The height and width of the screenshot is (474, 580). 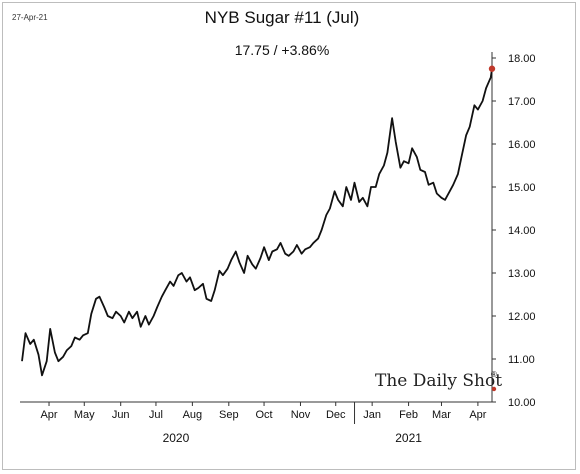 What do you see at coordinates (522, 102) in the screenshot?
I see `y-tick-label: 17.00` at bounding box center [522, 102].